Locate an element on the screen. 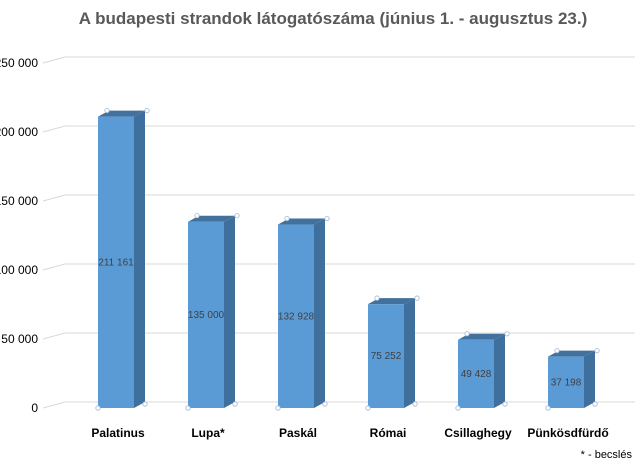 This screenshot has height=463, width=640. y-tick-label: 100 000 is located at coordinates (19, 270).